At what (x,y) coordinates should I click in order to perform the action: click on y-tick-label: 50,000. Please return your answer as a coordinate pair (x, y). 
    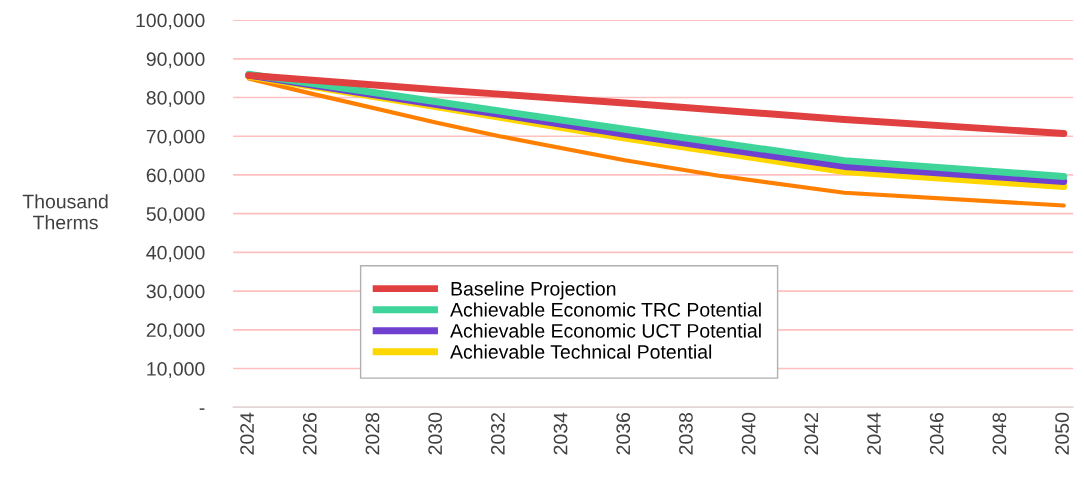
    Looking at the image, I should click on (175, 215).